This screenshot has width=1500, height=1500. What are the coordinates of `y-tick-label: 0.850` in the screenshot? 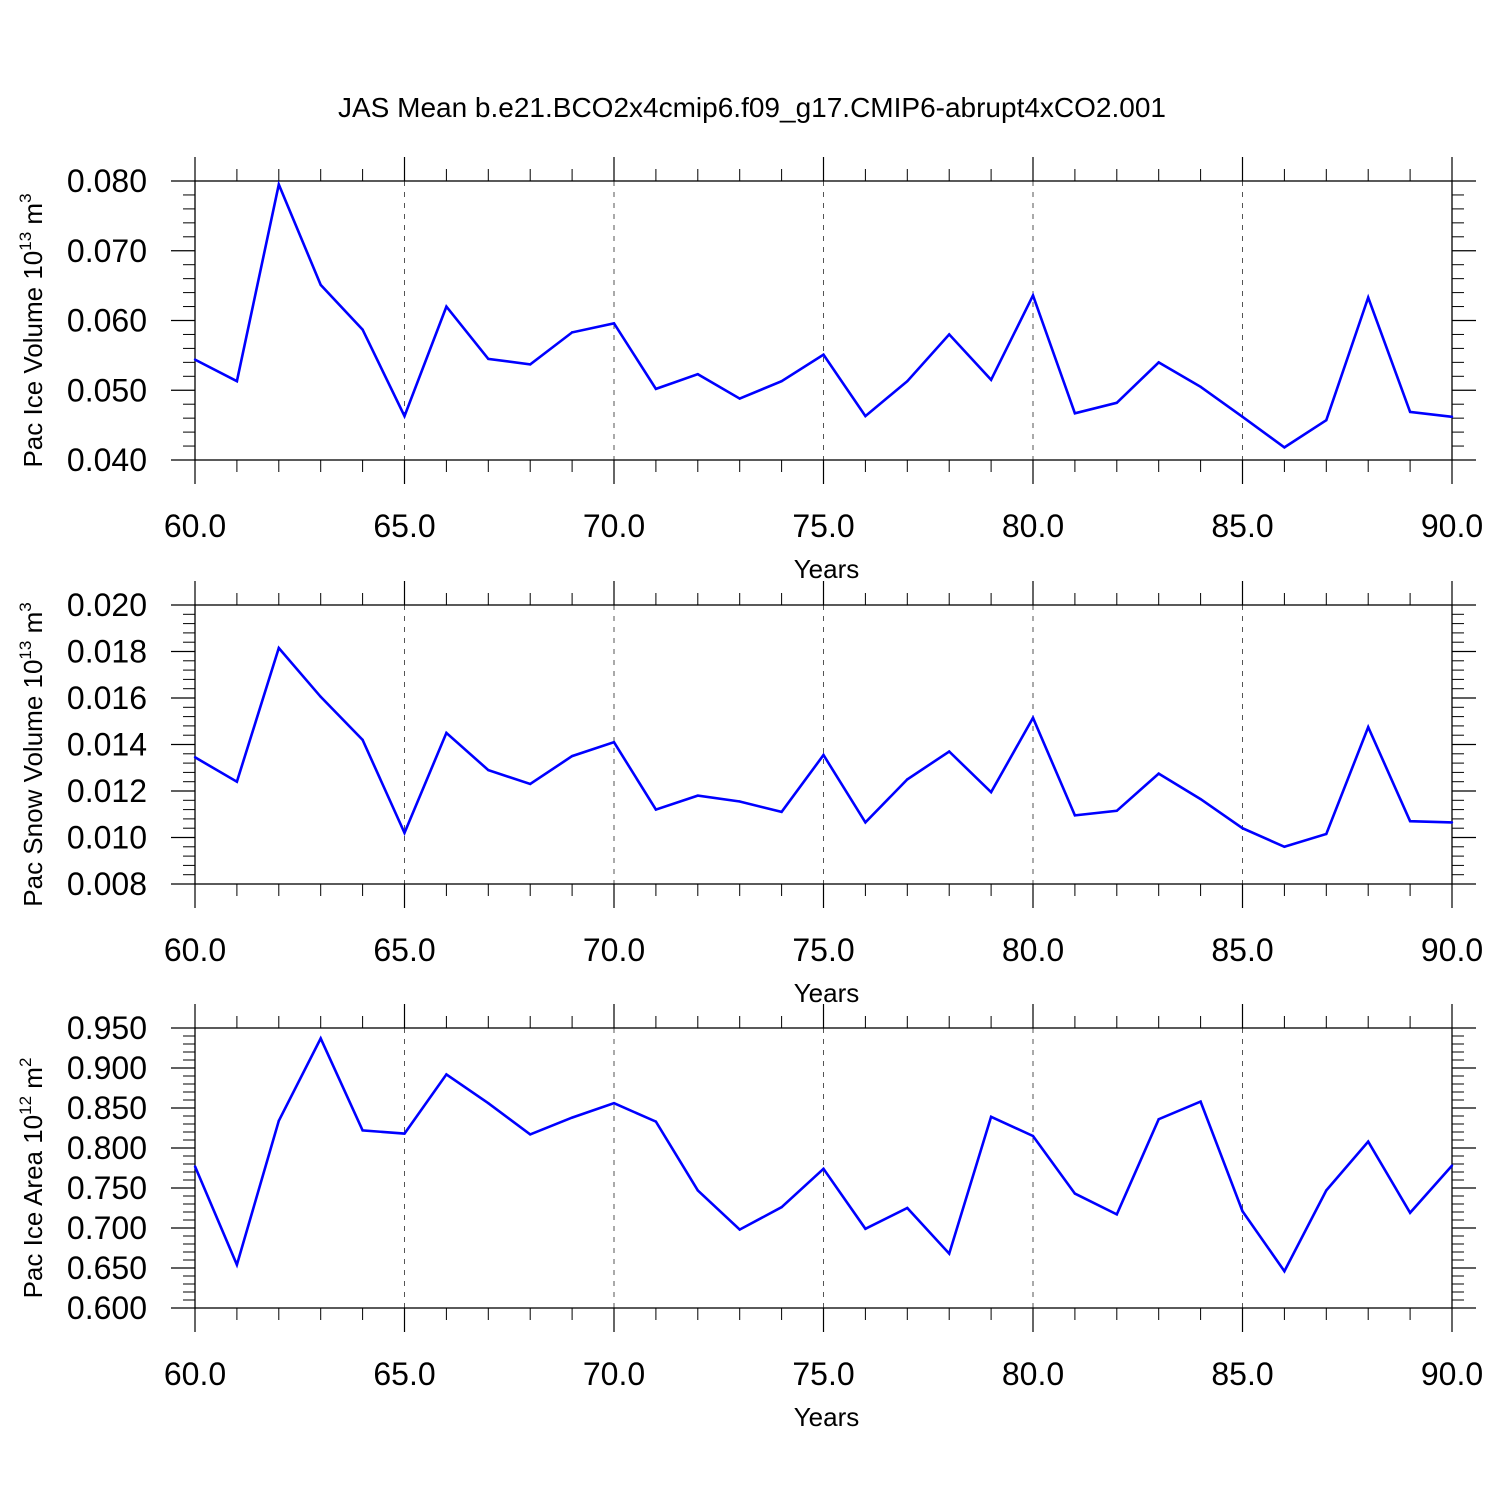 It's located at (107, 1108).